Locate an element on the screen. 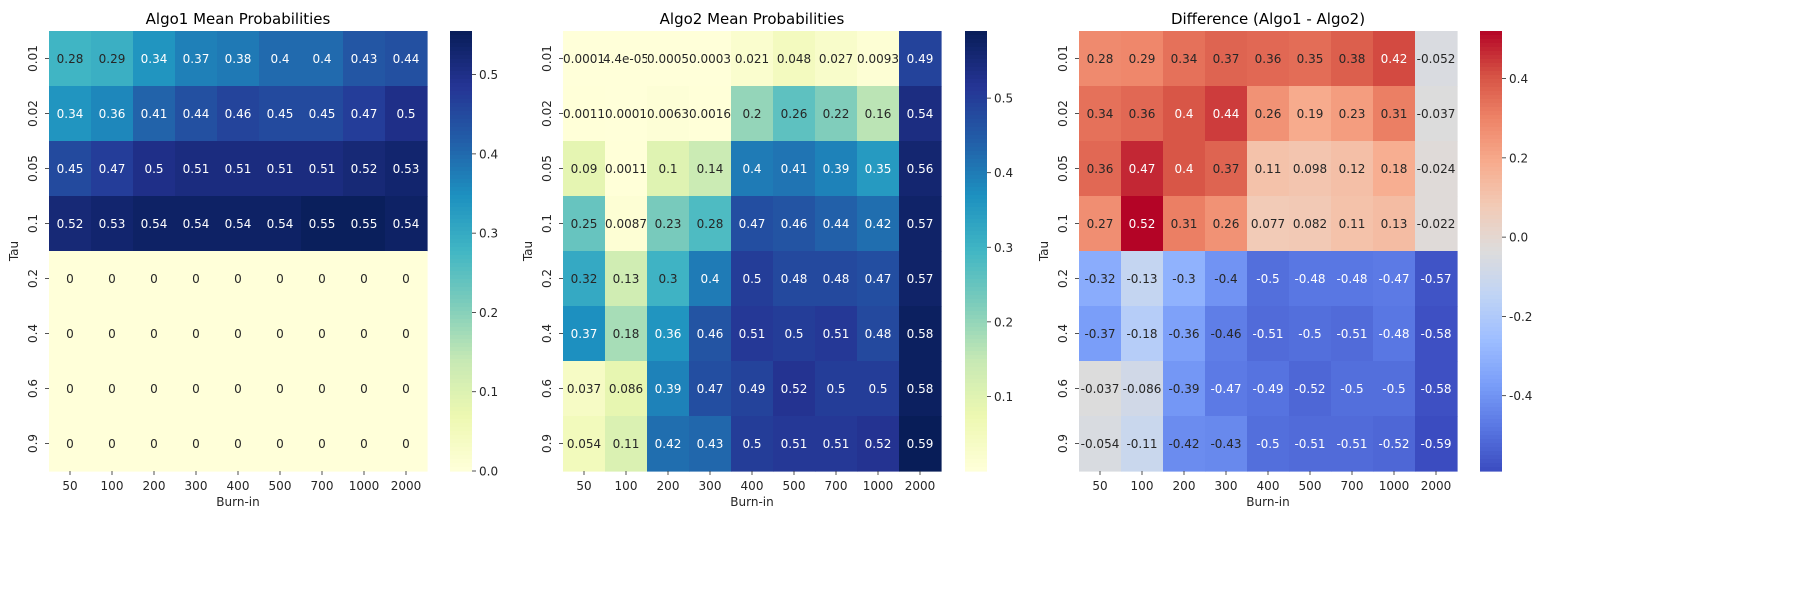 This screenshot has height=604, width=1800. x-tick-label: 500 is located at coordinates (1310, 486).